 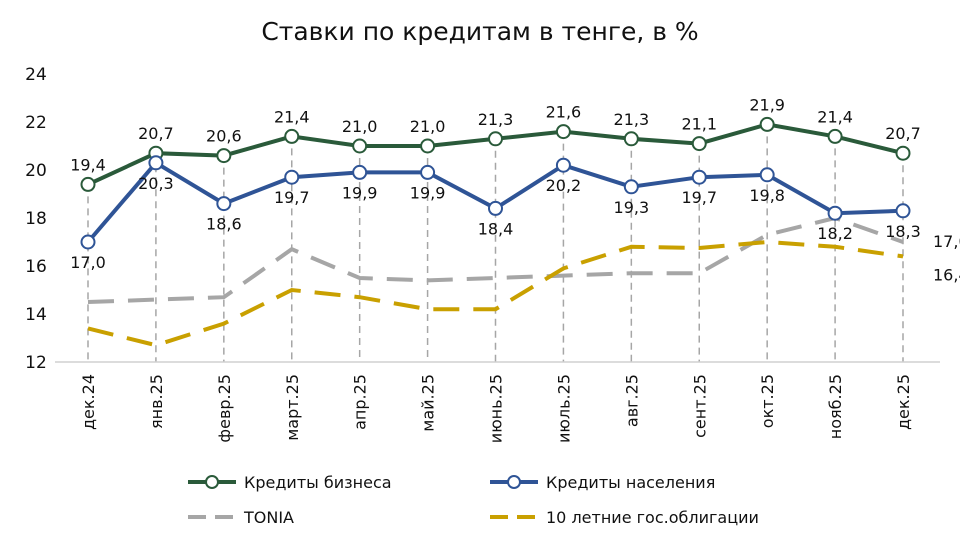 I want to click on end-label: 17,0, so click(x=946, y=241).